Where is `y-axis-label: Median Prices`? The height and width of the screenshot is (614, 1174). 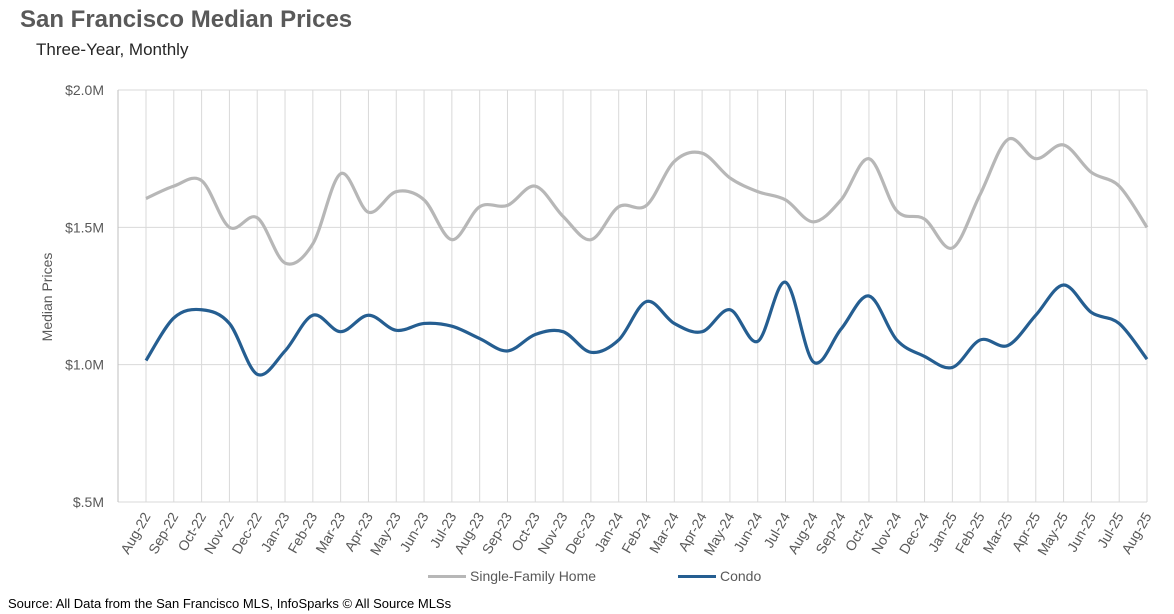
y-axis-label: Median Prices is located at coordinates (47, 297).